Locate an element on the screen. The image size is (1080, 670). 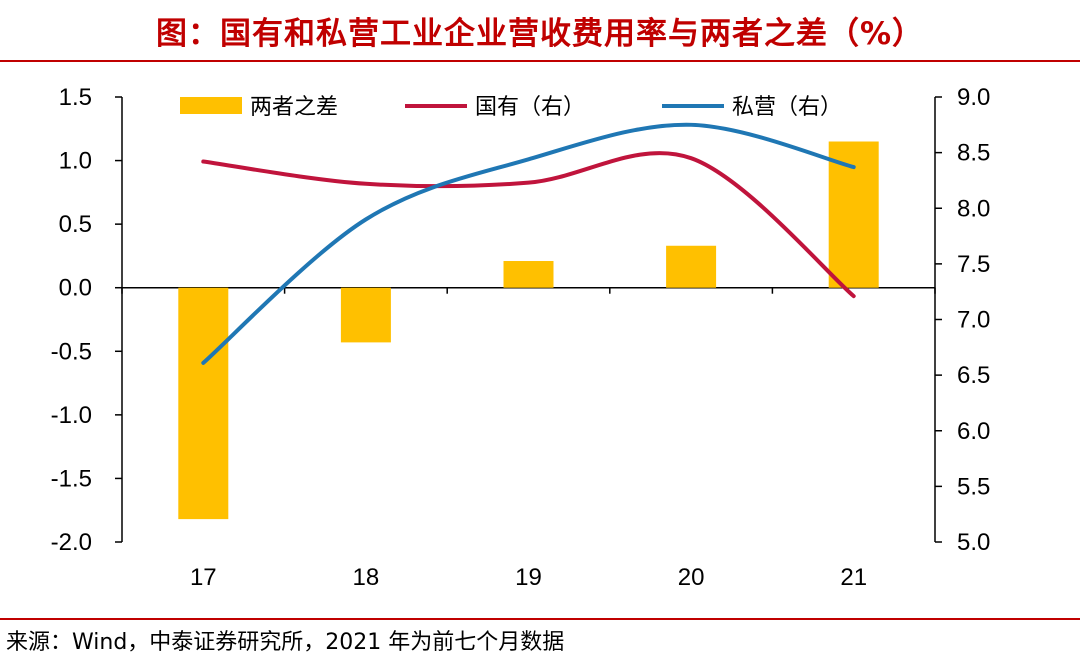
right-axis-tick-label: 6.0 is located at coordinates (973, 431).